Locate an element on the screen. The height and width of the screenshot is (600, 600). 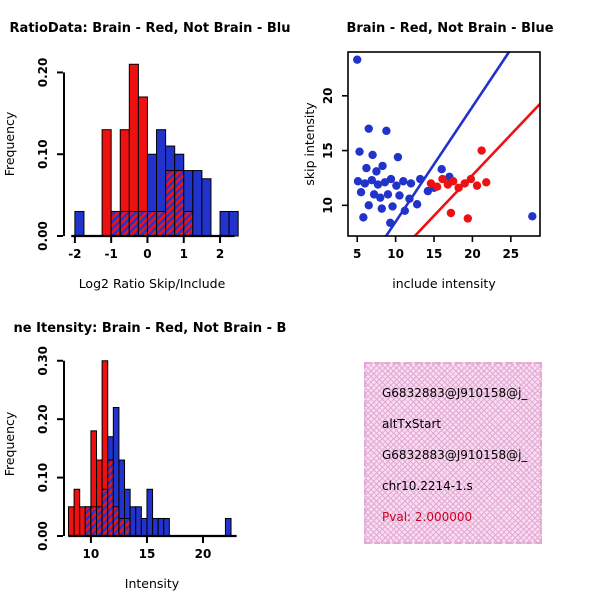
svg-text: include intensity is located at coordinates (444, 283).